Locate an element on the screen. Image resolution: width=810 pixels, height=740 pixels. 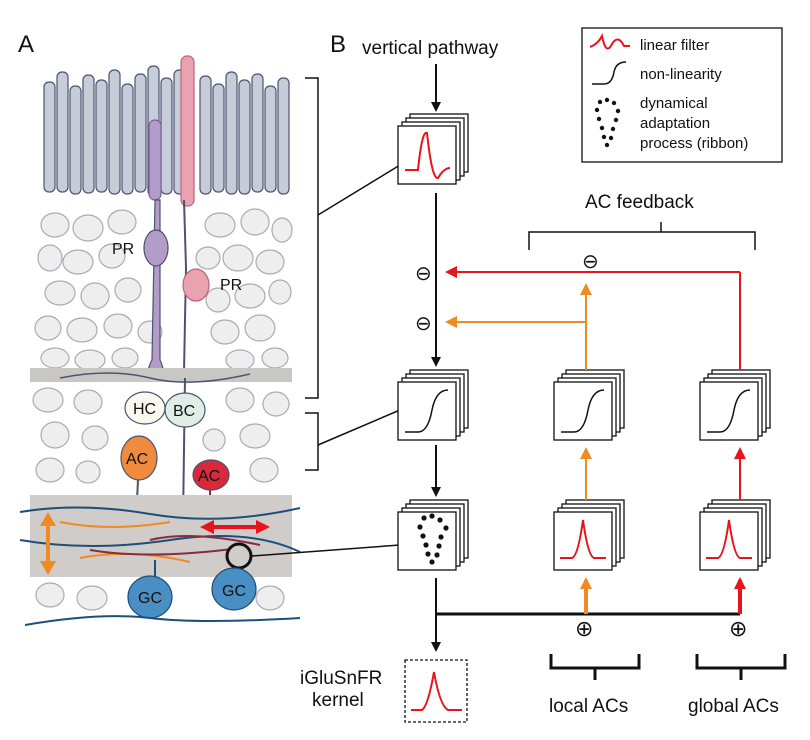
rod-outer-segment is located at coordinates (155, 160).